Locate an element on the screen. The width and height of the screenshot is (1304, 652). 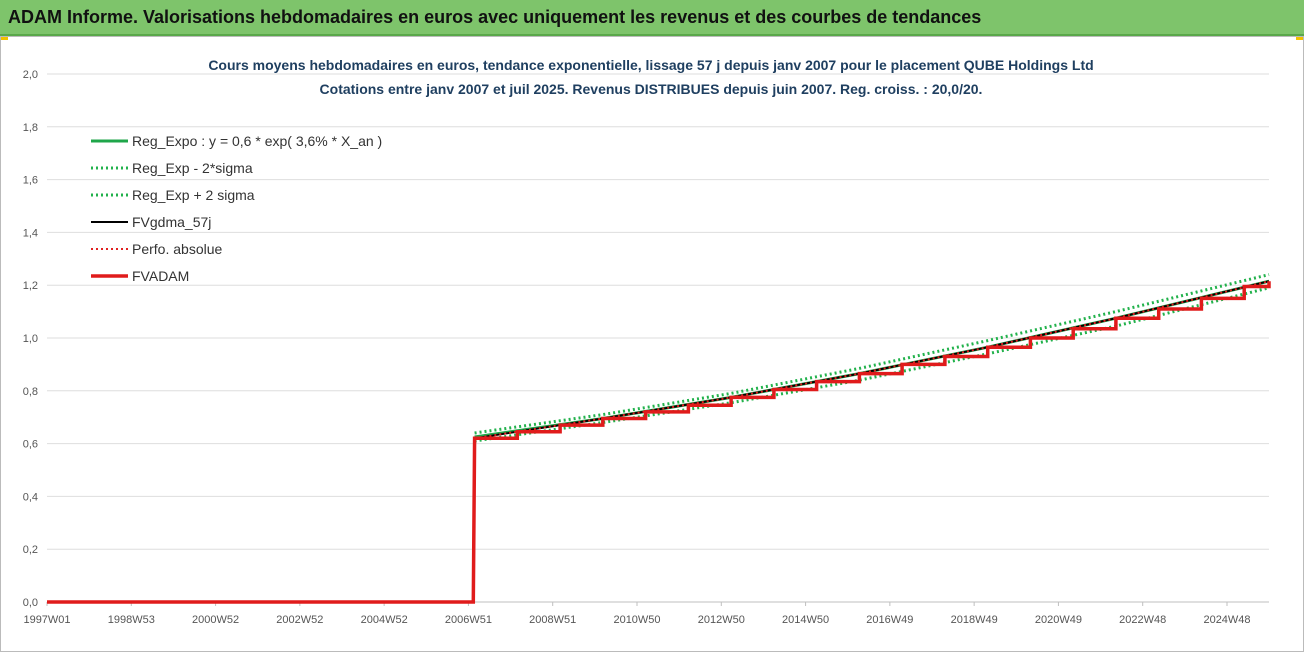
x-tick-label: 2012W50 is located at coordinates (721, 620).